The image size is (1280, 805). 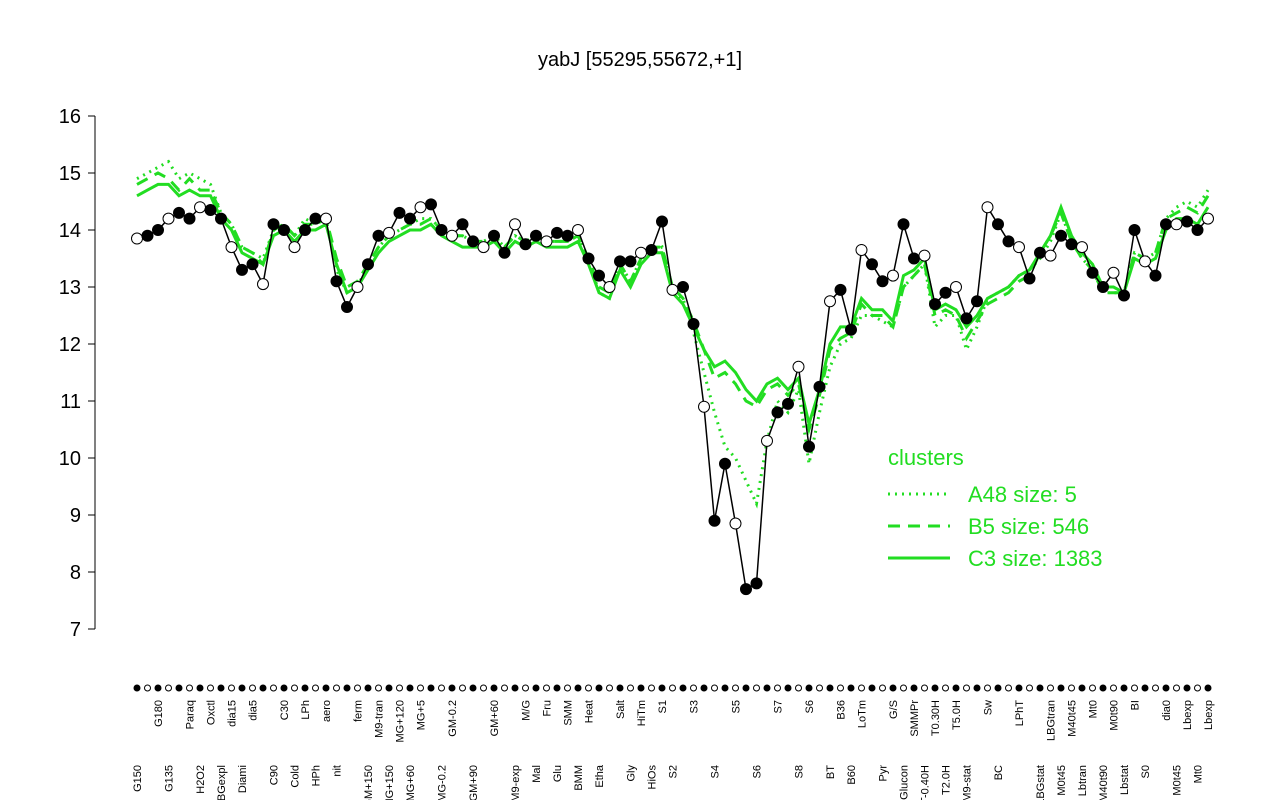 I want to click on x-tick-label: C30, so click(x=285, y=710).